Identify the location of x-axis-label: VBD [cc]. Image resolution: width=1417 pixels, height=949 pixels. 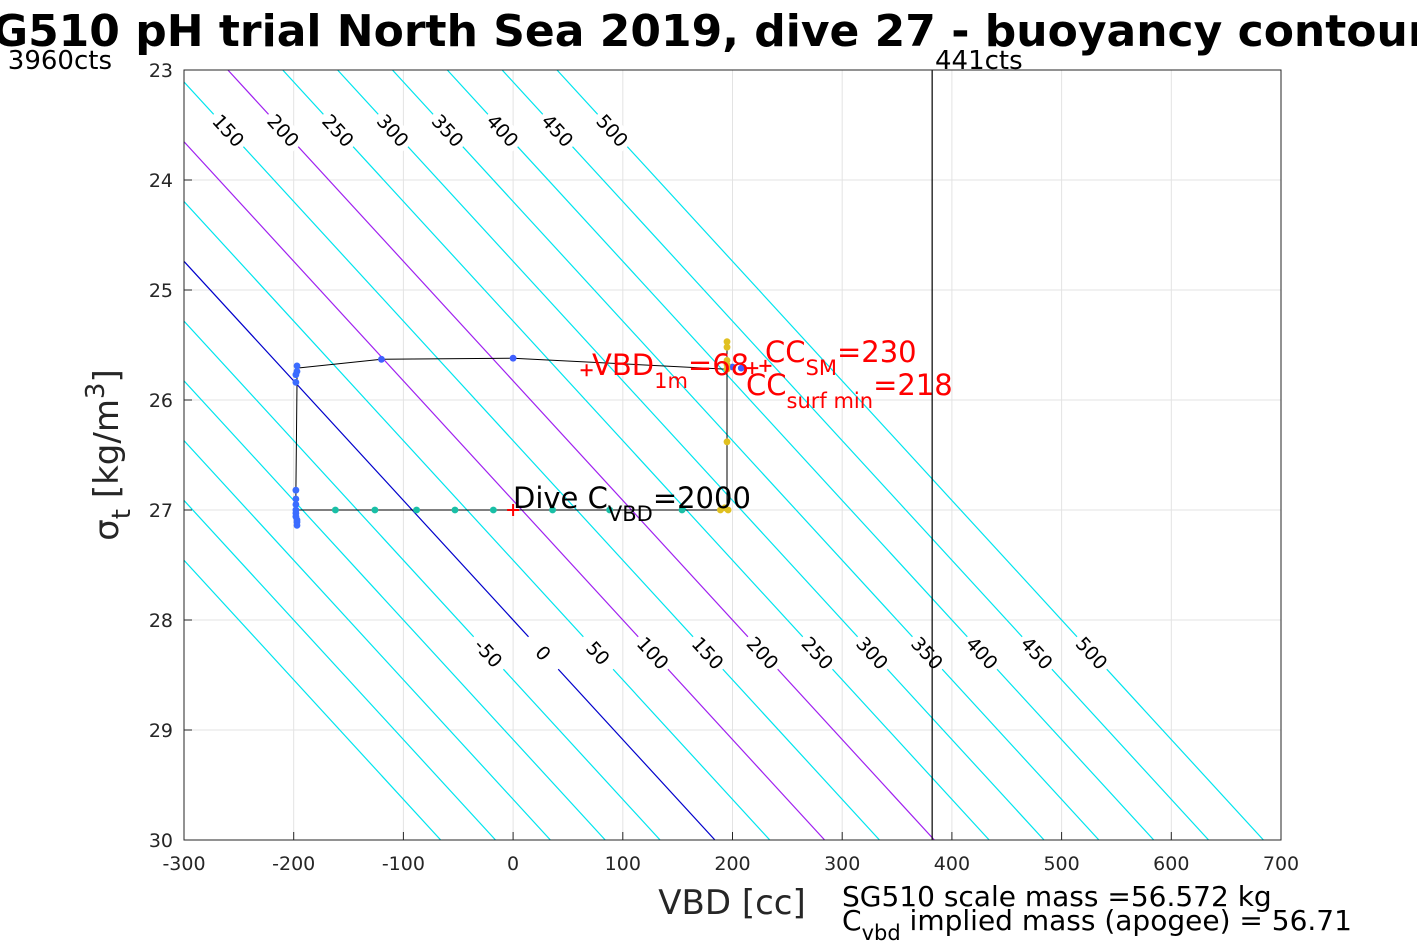
(732, 903).